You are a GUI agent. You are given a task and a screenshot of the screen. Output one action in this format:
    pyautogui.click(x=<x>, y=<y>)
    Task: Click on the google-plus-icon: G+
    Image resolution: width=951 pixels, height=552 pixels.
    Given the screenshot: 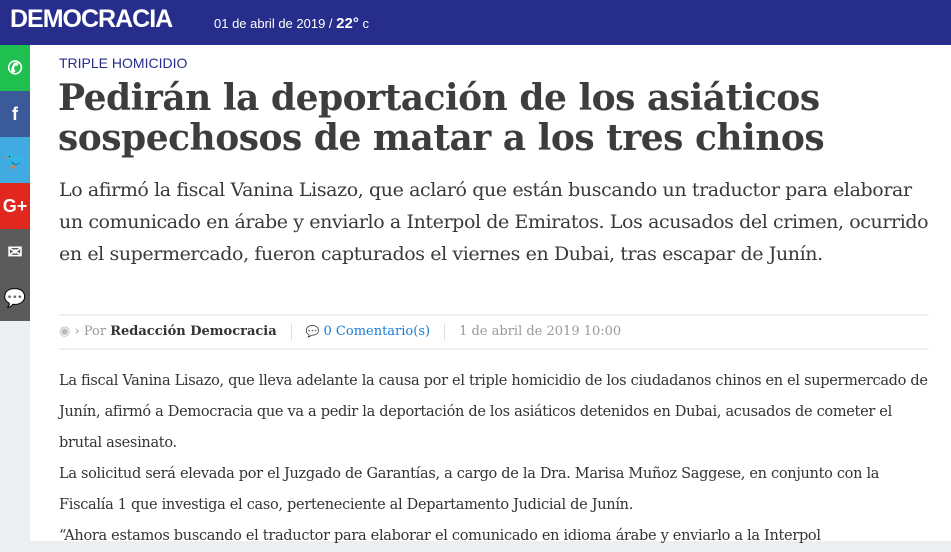 What is the action you would take?
    pyautogui.click(x=15, y=205)
    